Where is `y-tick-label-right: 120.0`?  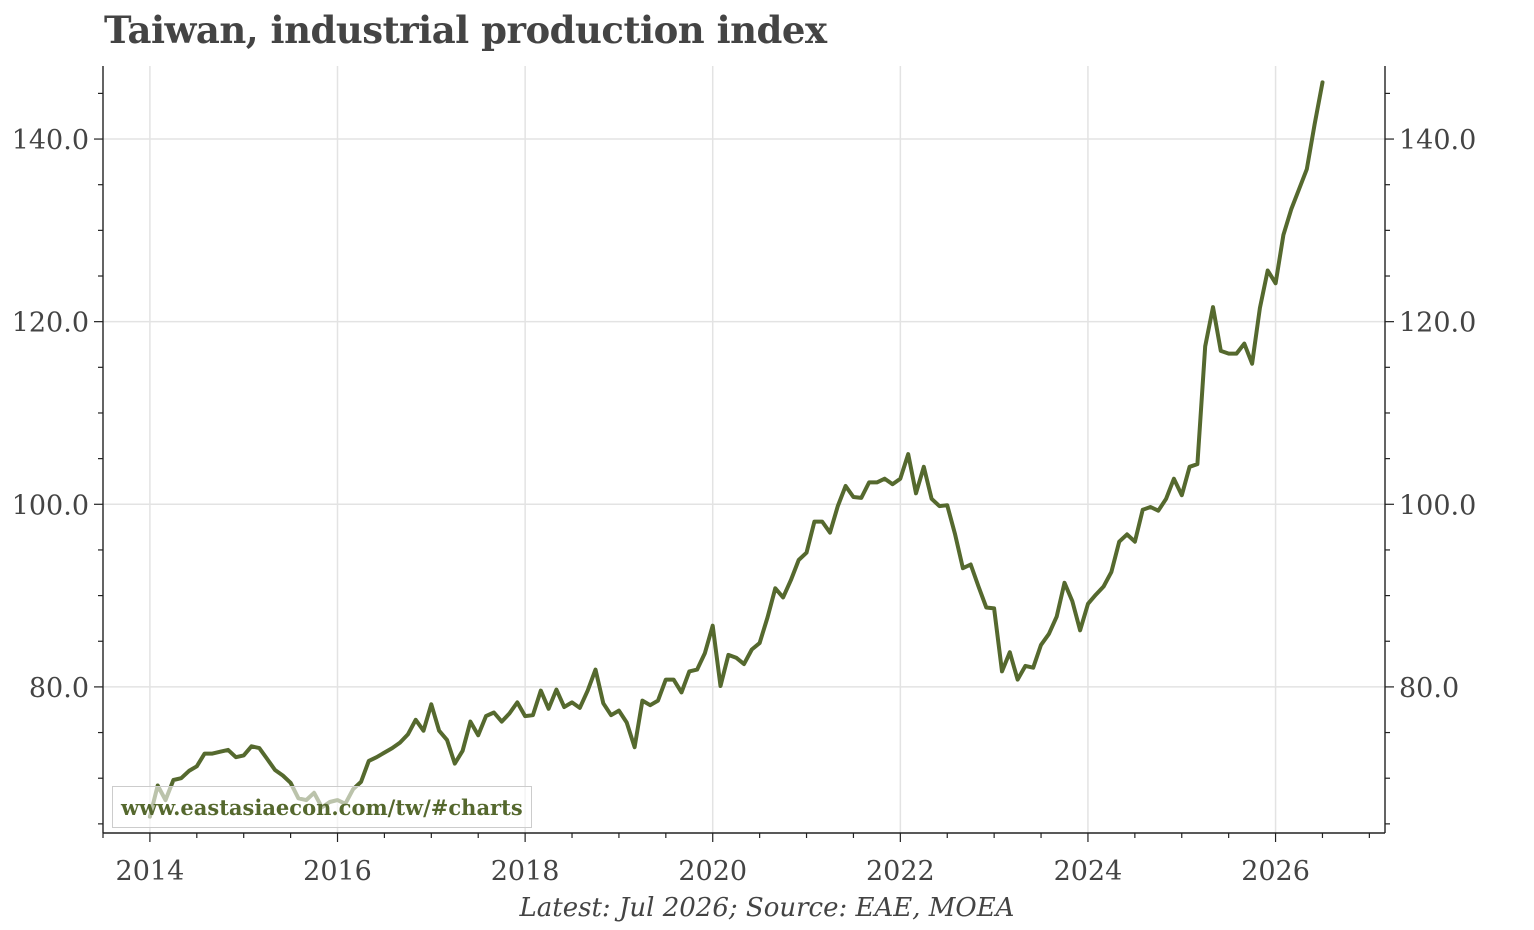 y-tick-label-right: 120.0 is located at coordinates (1437, 323).